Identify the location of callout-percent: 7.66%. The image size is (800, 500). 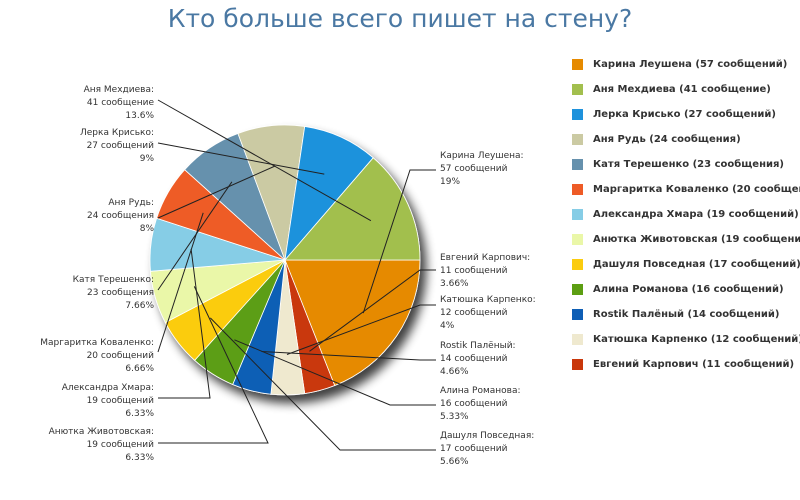
(139, 306).